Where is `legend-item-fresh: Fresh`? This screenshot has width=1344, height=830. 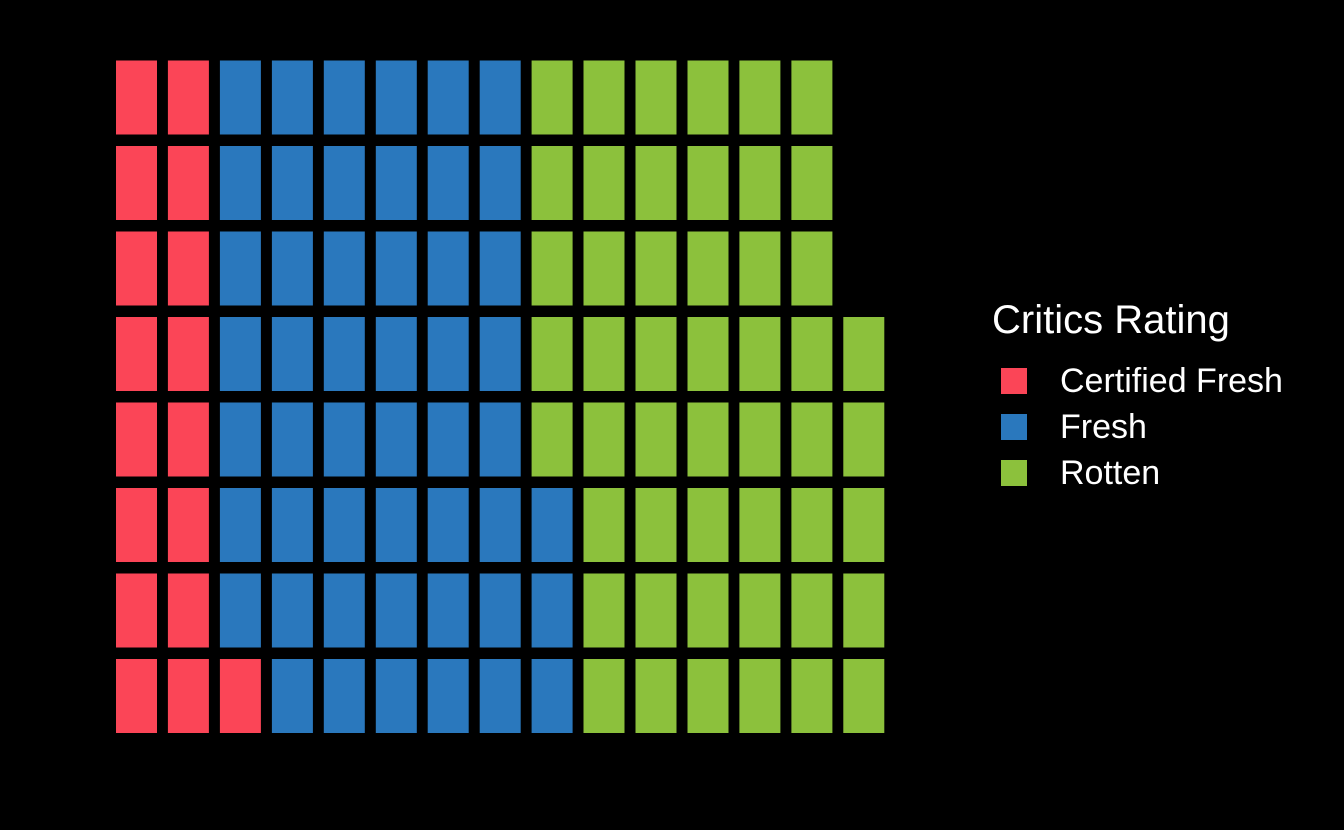
legend-item-fresh: Fresh is located at coordinates (1137, 427).